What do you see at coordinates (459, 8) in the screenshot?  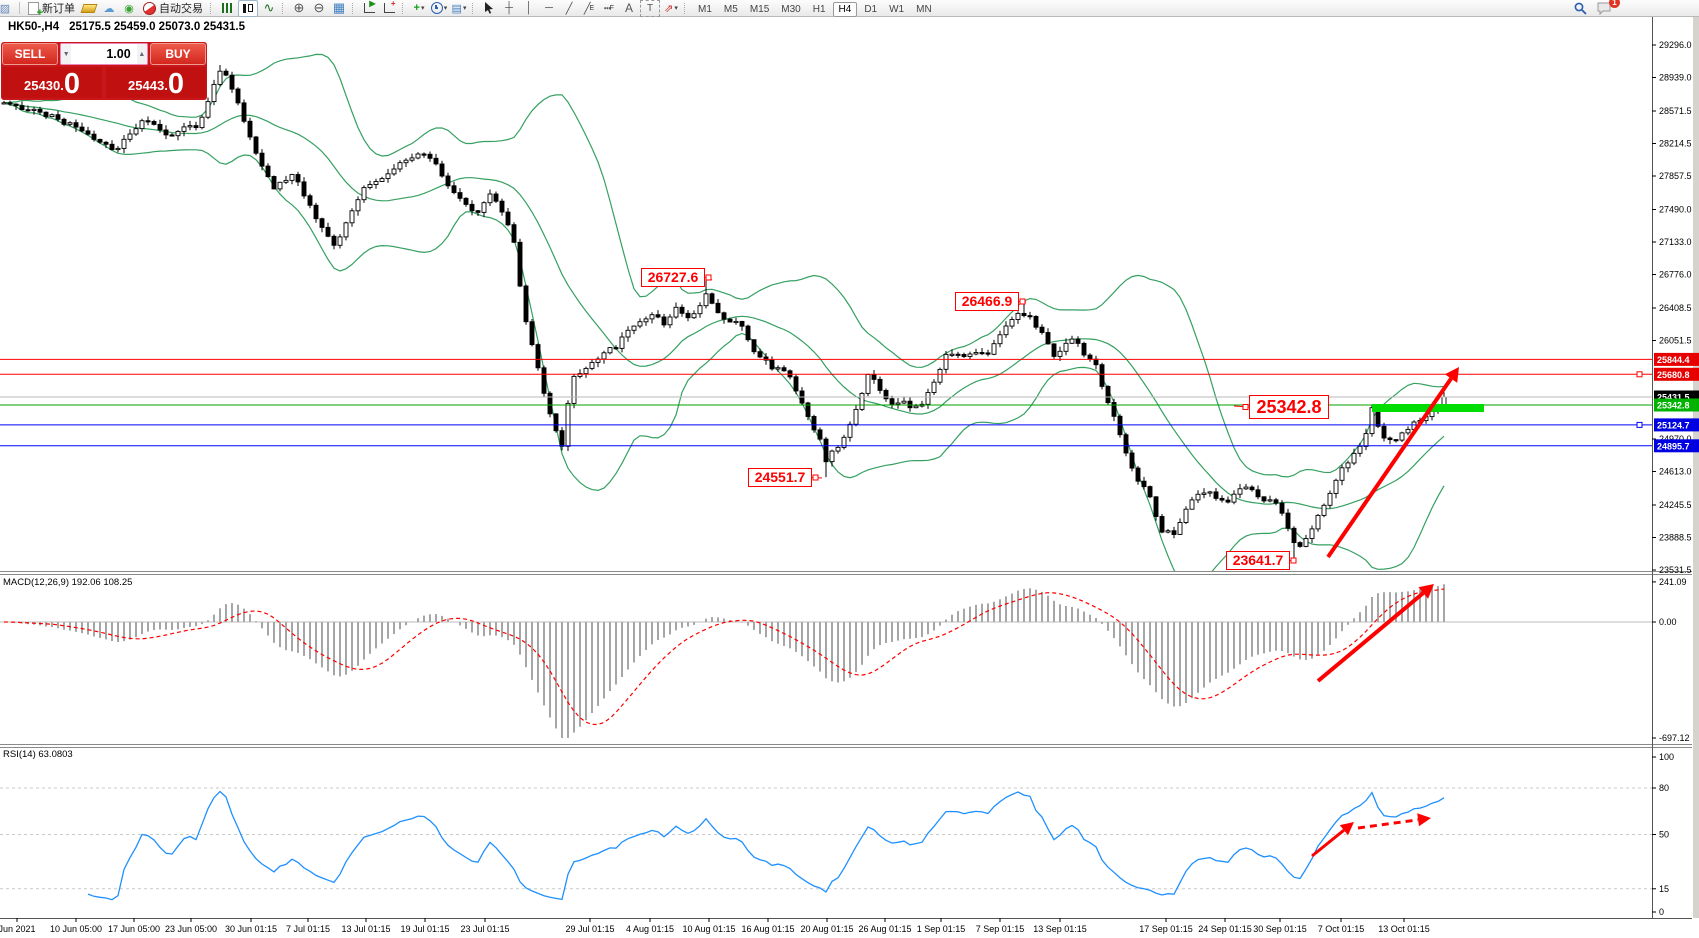 I see `templates-button: ▤ ▾` at bounding box center [459, 8].